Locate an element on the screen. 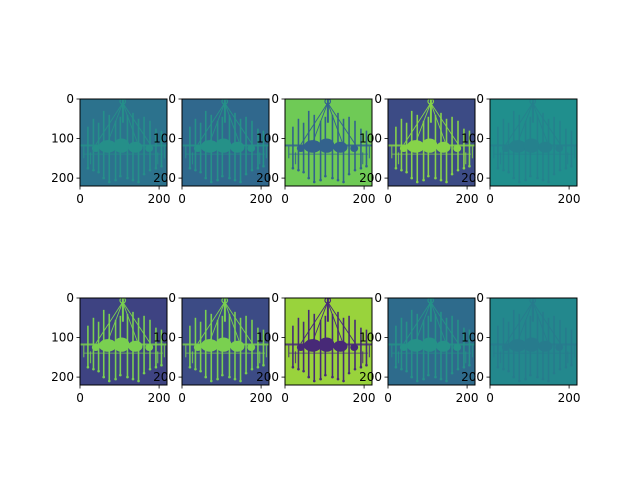 Image resolution: width=640 pixels, height=480 pixels. pattern-stem is located at coordinates (327, 310).